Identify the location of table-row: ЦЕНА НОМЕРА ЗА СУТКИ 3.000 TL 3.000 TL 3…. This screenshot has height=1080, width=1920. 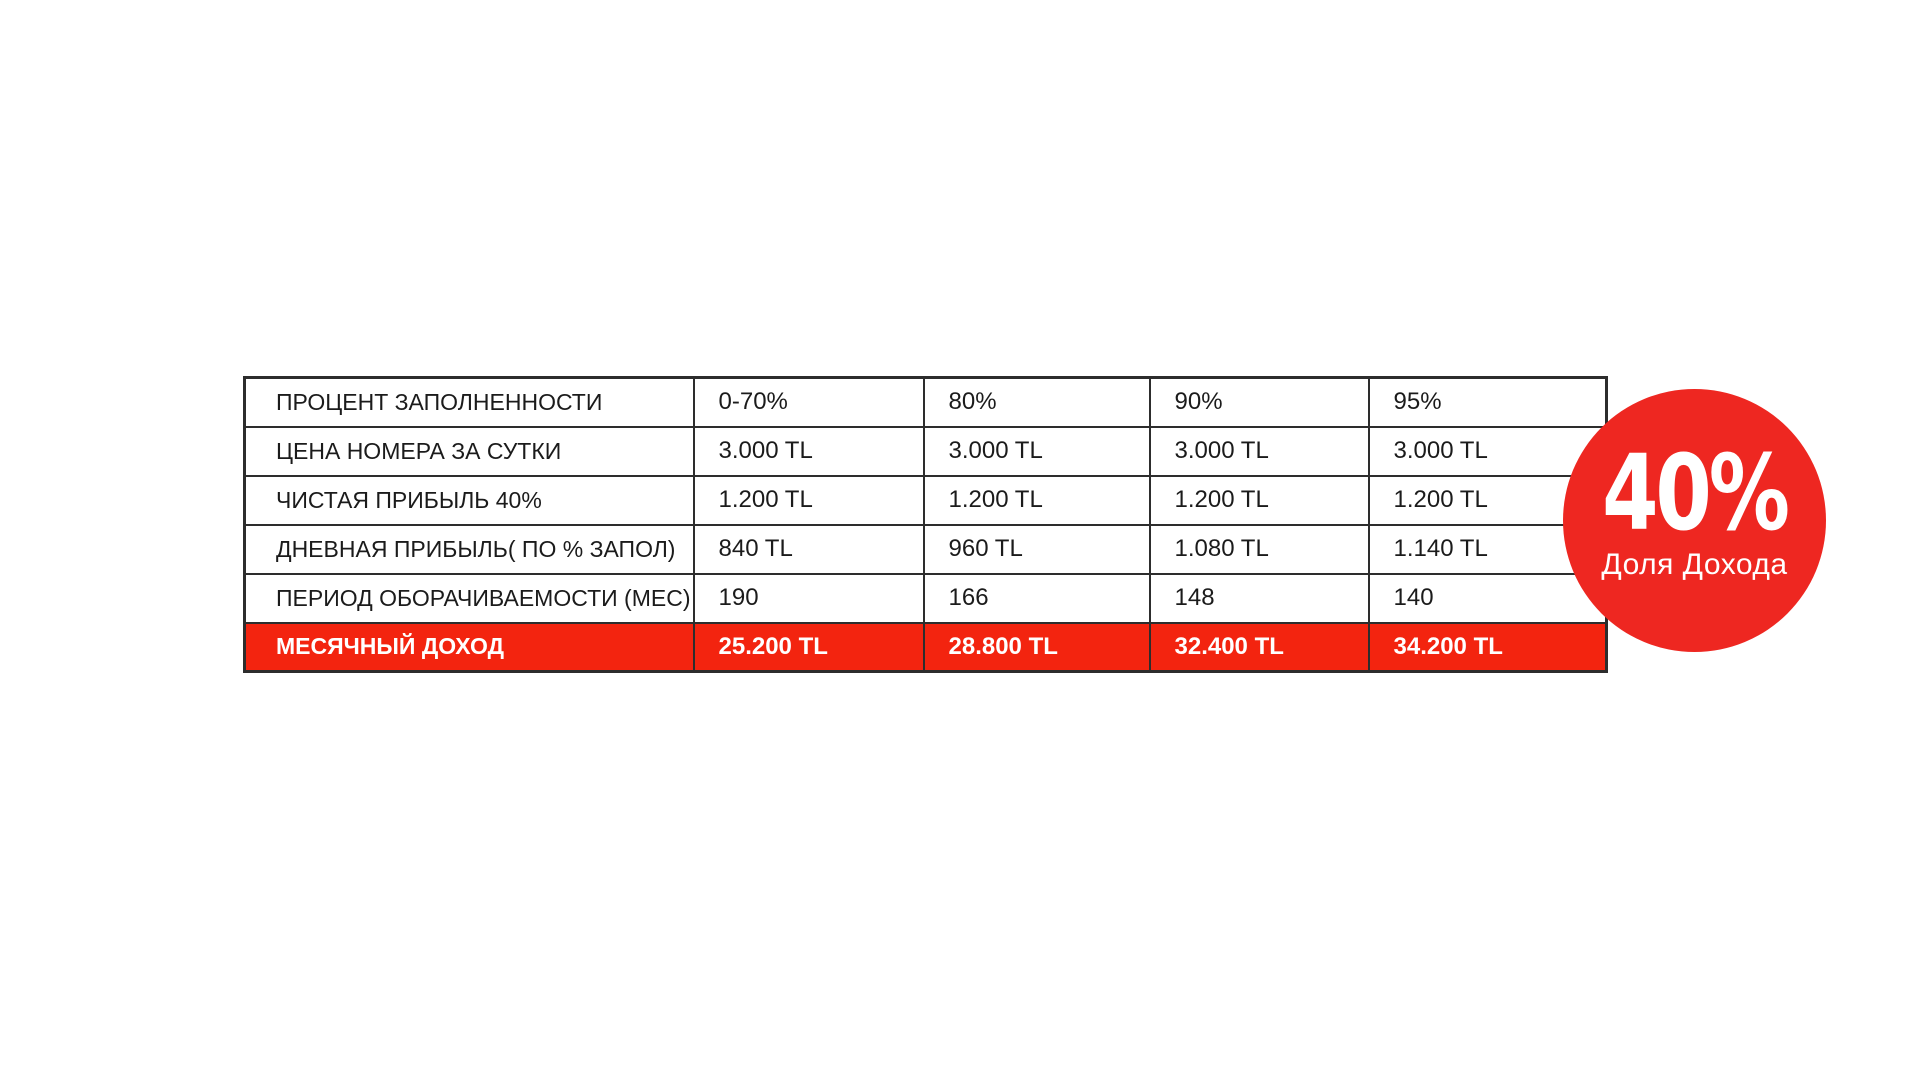
(925, 451).